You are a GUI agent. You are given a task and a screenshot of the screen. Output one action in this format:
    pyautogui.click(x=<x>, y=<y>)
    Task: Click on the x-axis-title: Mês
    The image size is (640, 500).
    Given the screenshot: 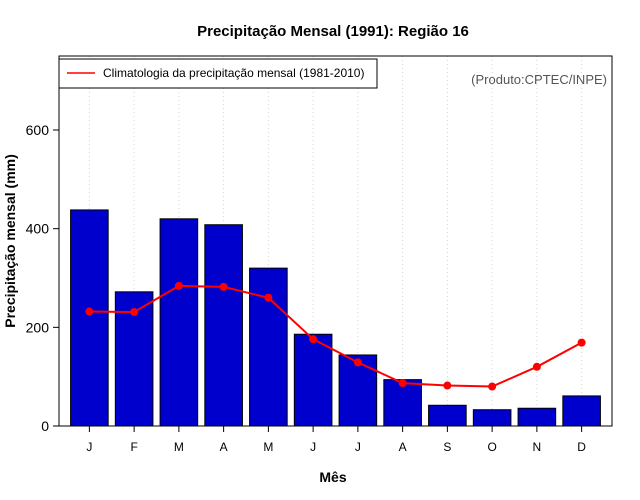 What is the action you would take?
    pyautogui.click(x=332, y=477)
    